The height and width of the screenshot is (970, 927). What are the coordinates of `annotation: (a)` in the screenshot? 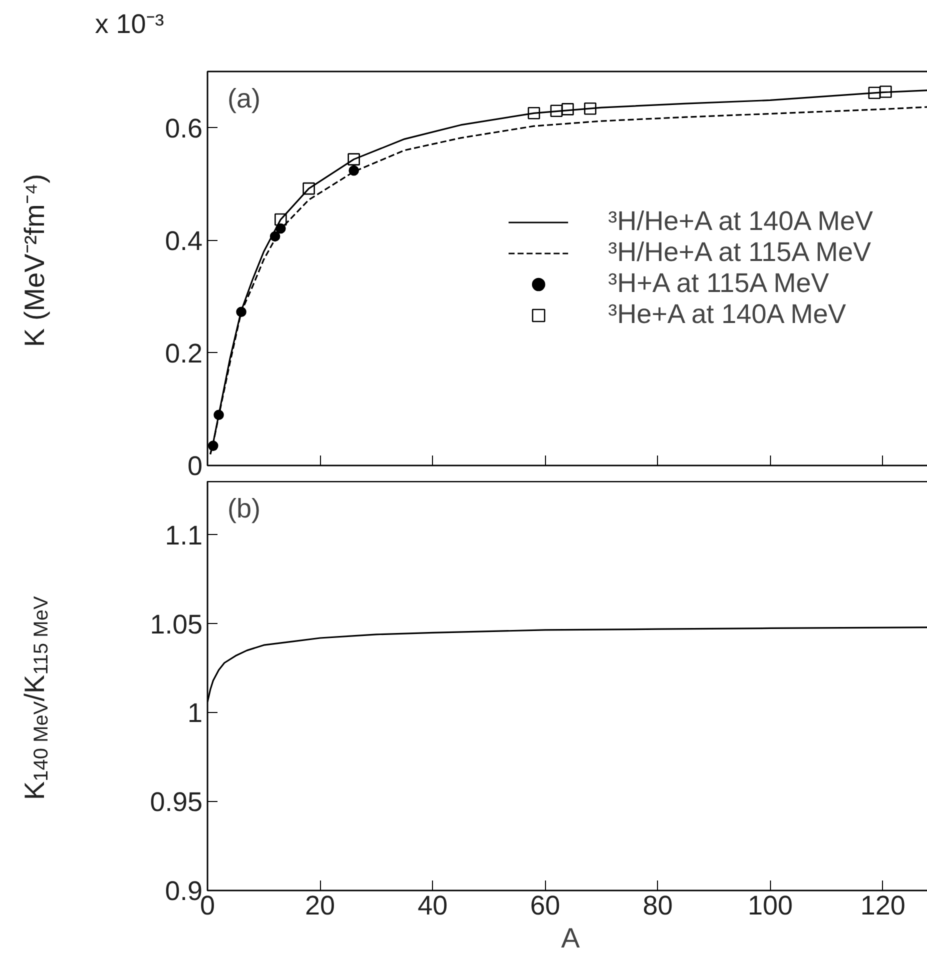 It's located at (244, 99).